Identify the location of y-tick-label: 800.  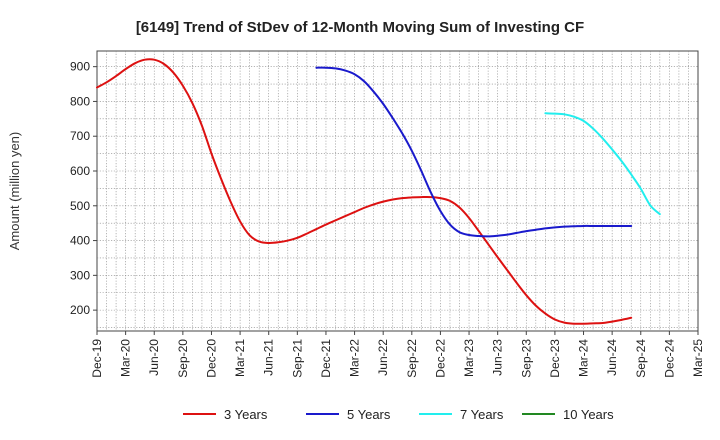
(80, 101).